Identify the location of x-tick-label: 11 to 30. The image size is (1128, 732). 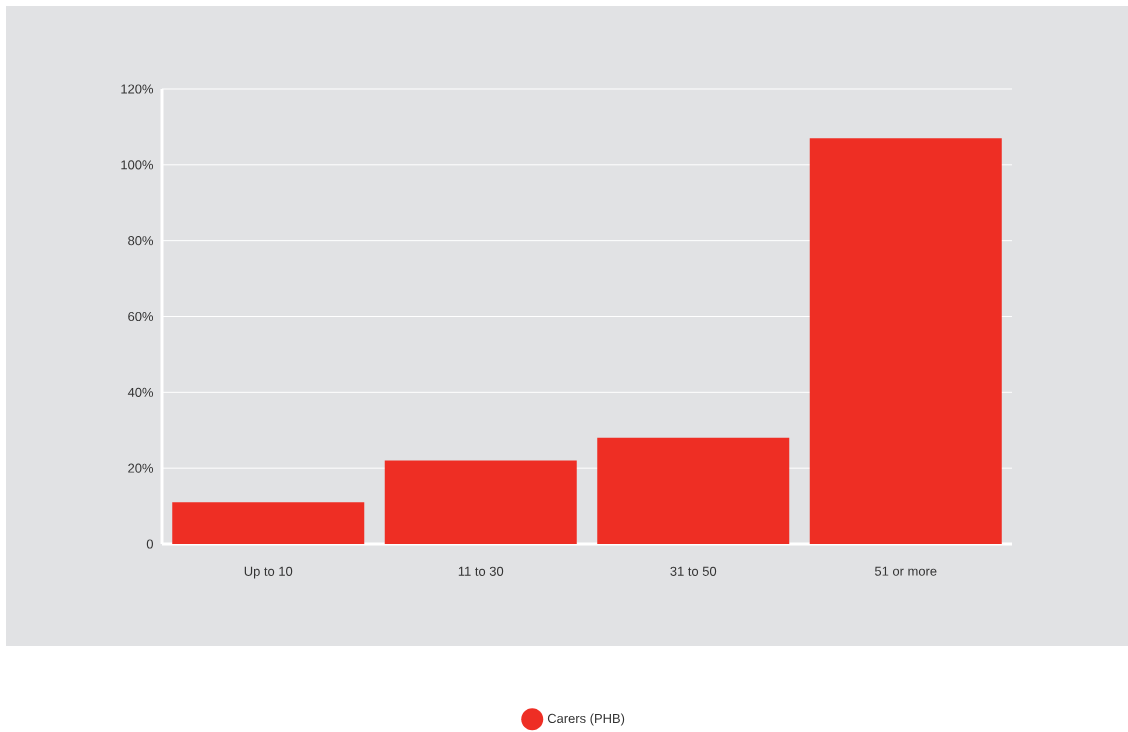
(481, 571).